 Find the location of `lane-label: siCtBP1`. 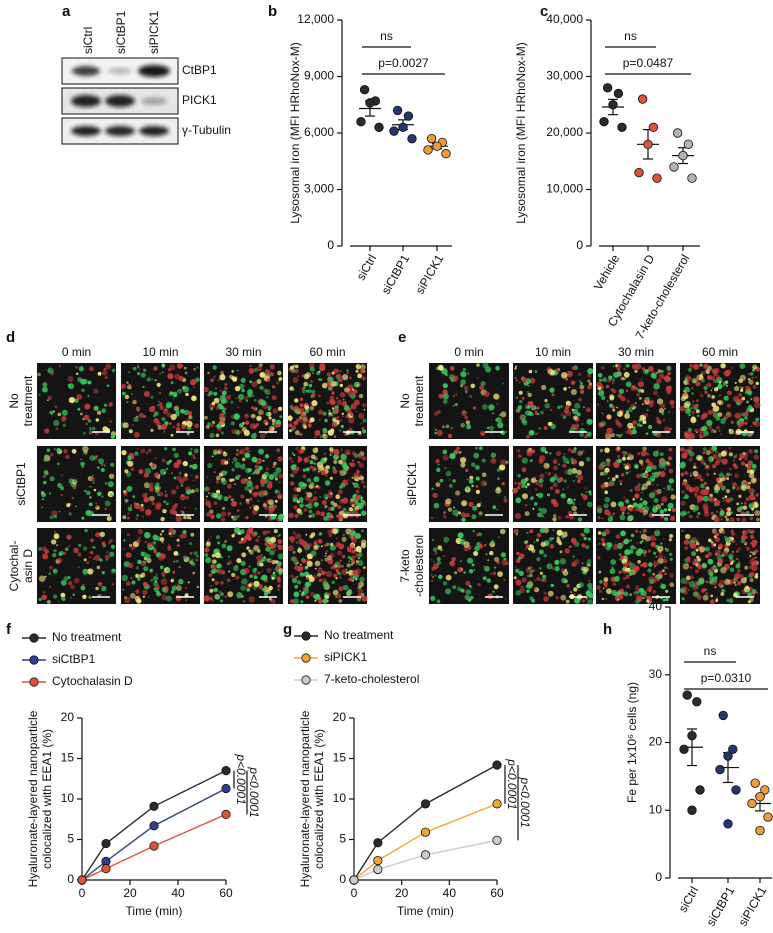

lane-label: siCtBP1 is located at coordinates (121, 32).